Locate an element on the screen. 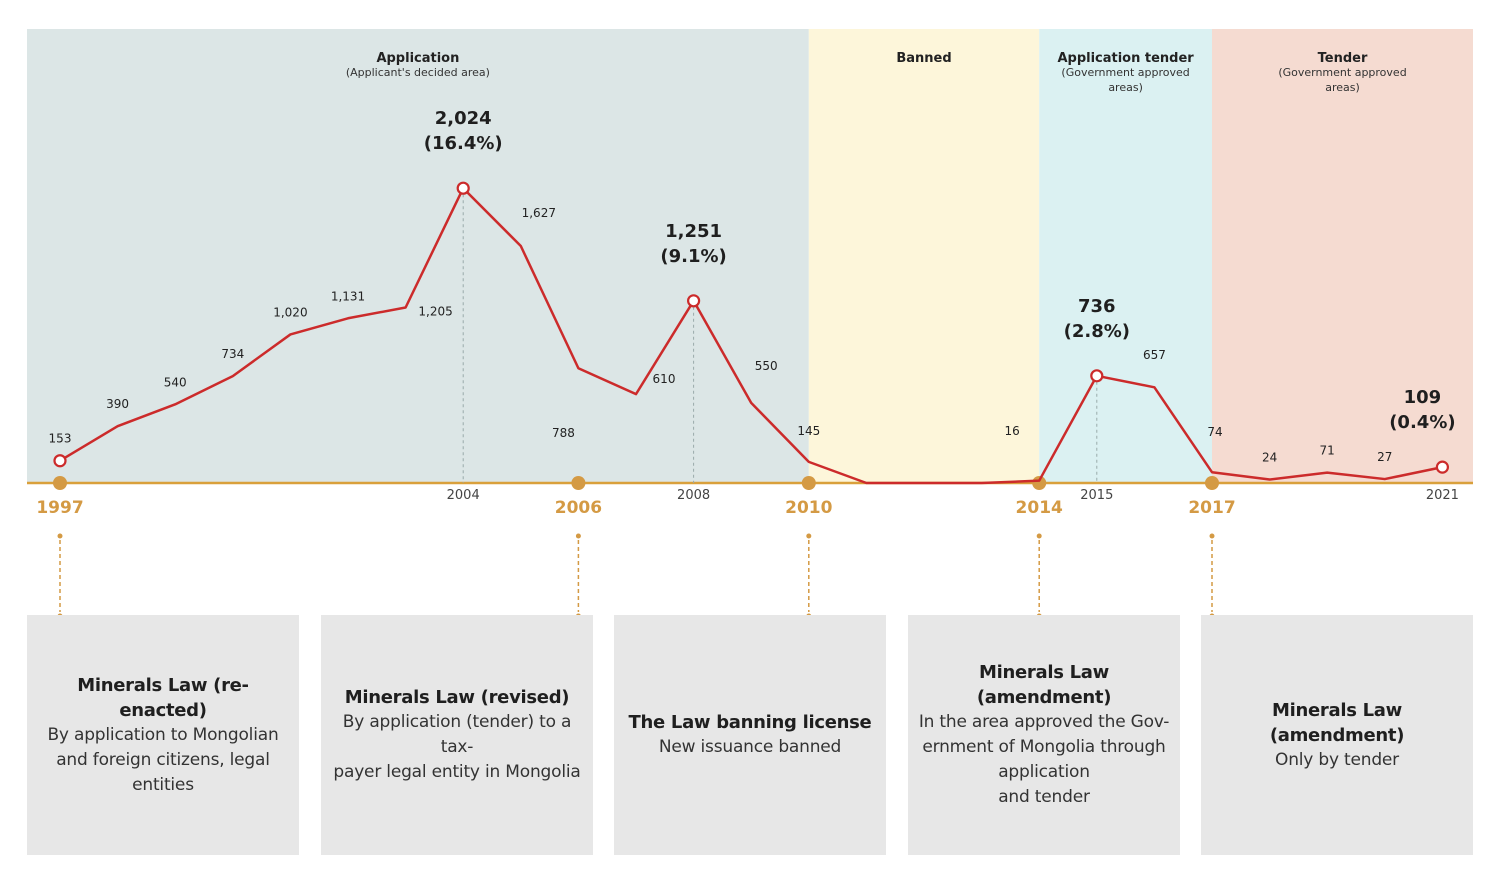 The image size is (1500, 886). tick-year-label: 2015 is located at coordinates (1096, 495).